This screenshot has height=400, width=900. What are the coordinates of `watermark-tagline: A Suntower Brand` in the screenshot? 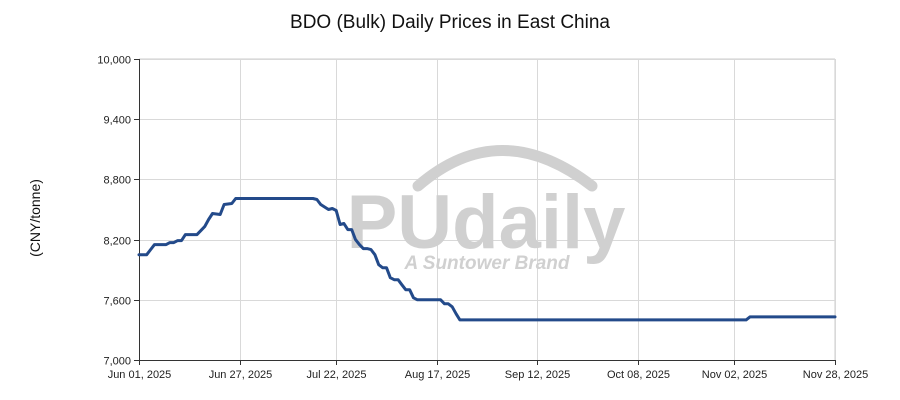 It's located at (486, 263).